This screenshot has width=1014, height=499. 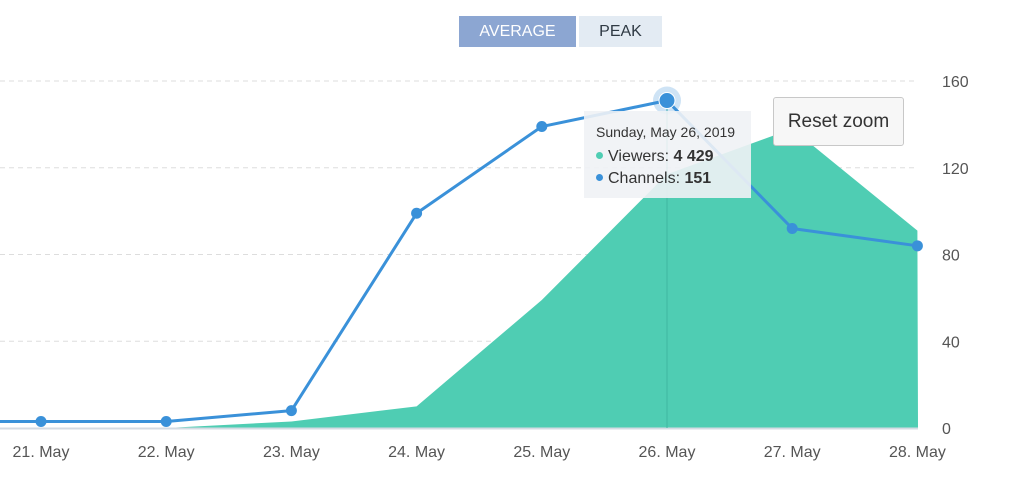 What do you see at coordinates (698, 178) in the screenshot?
I see `tooltip-channels-value: 151` at bounding box center [698, 178].